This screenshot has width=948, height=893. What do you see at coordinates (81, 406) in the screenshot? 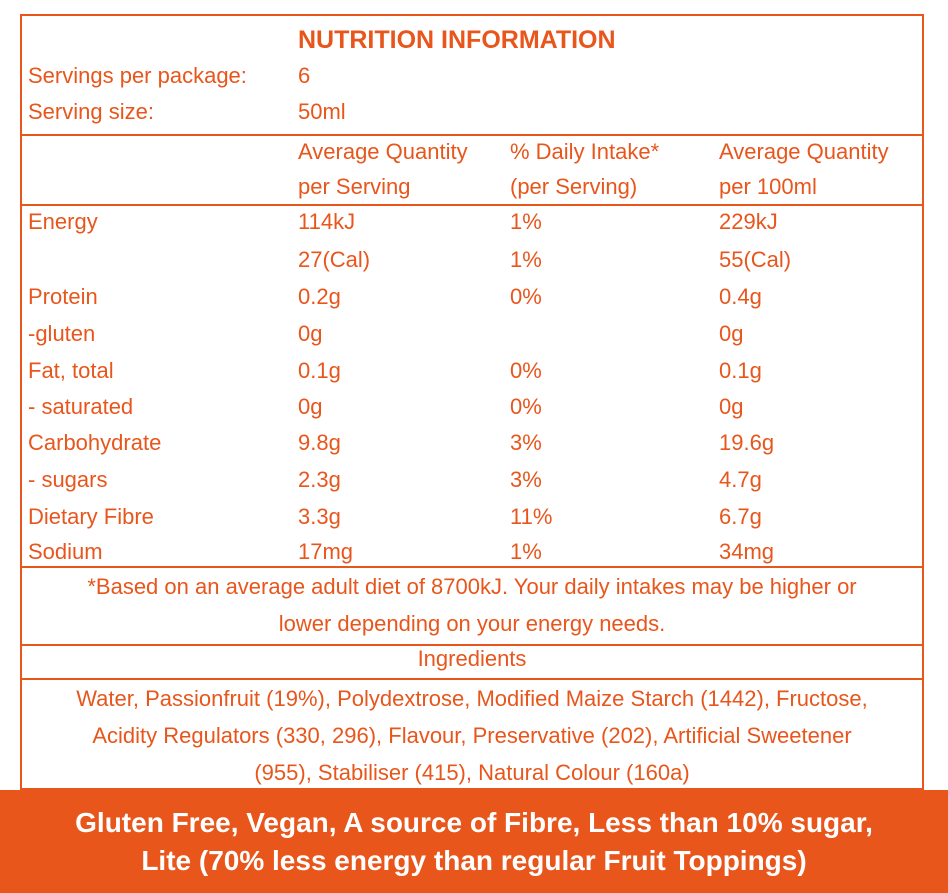
I see `nutrient-name: - saturated` at bounding box center [81, 406].